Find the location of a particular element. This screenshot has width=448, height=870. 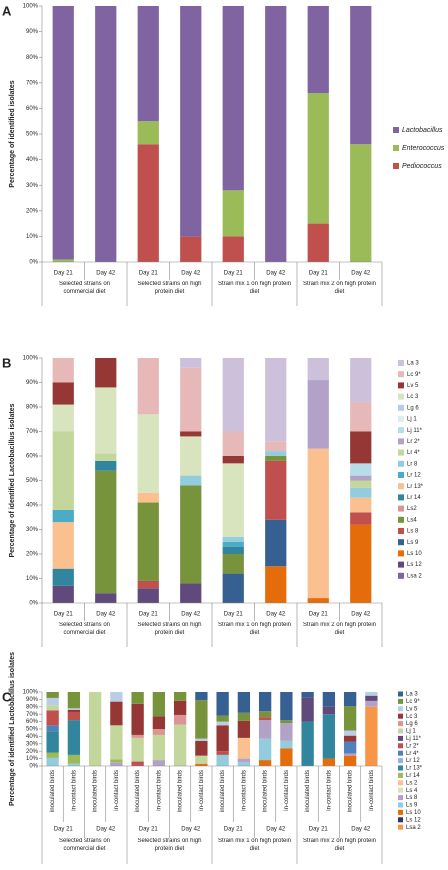

legend-label: Ls 2 is located at coordinates (412, 783).